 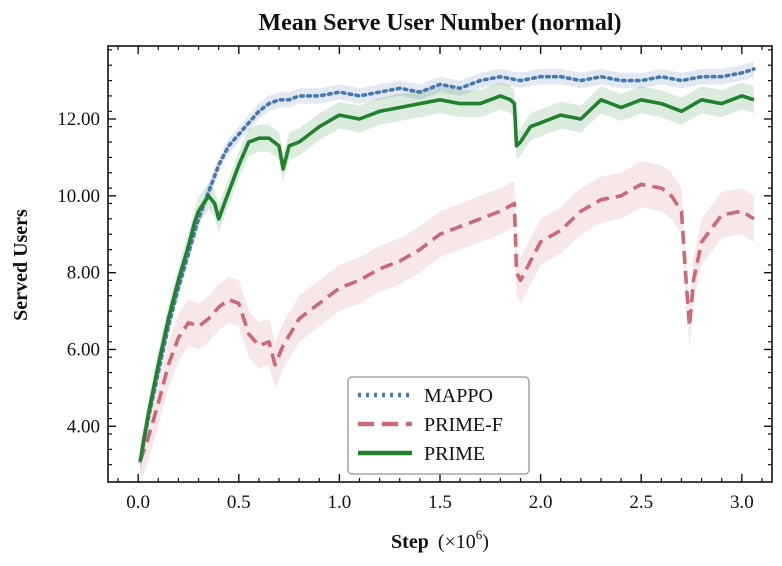 What do you see at coordinates (83, 426) in the screenshot?
I see `y-tick-label: 4.00` at bounding box center [83, 426].